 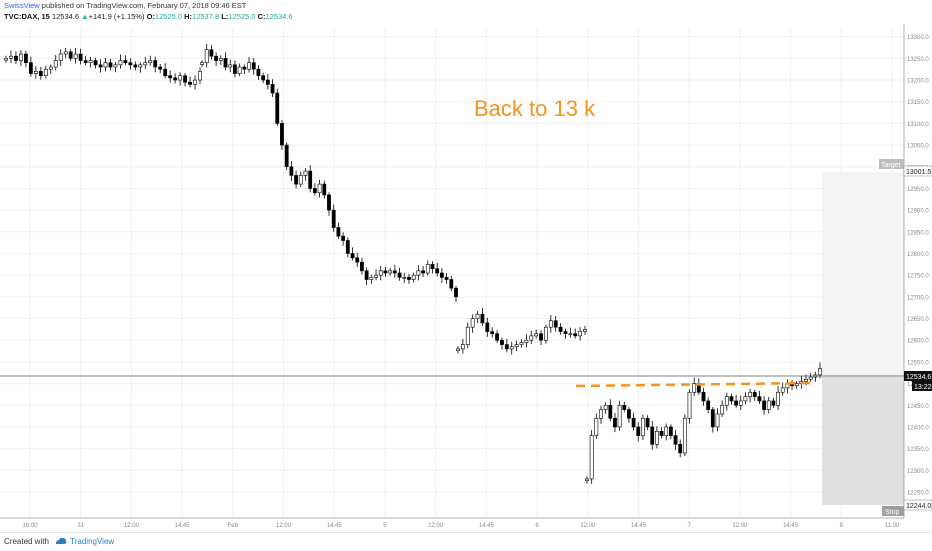 I want to click on time-tick-label: 8, so click(x=842, y=526).